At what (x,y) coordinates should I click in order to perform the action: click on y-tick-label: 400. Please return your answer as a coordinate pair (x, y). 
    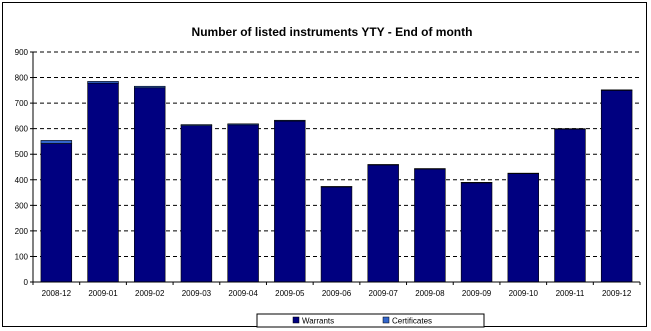
    Looking at the image, I should click on (22, 180).